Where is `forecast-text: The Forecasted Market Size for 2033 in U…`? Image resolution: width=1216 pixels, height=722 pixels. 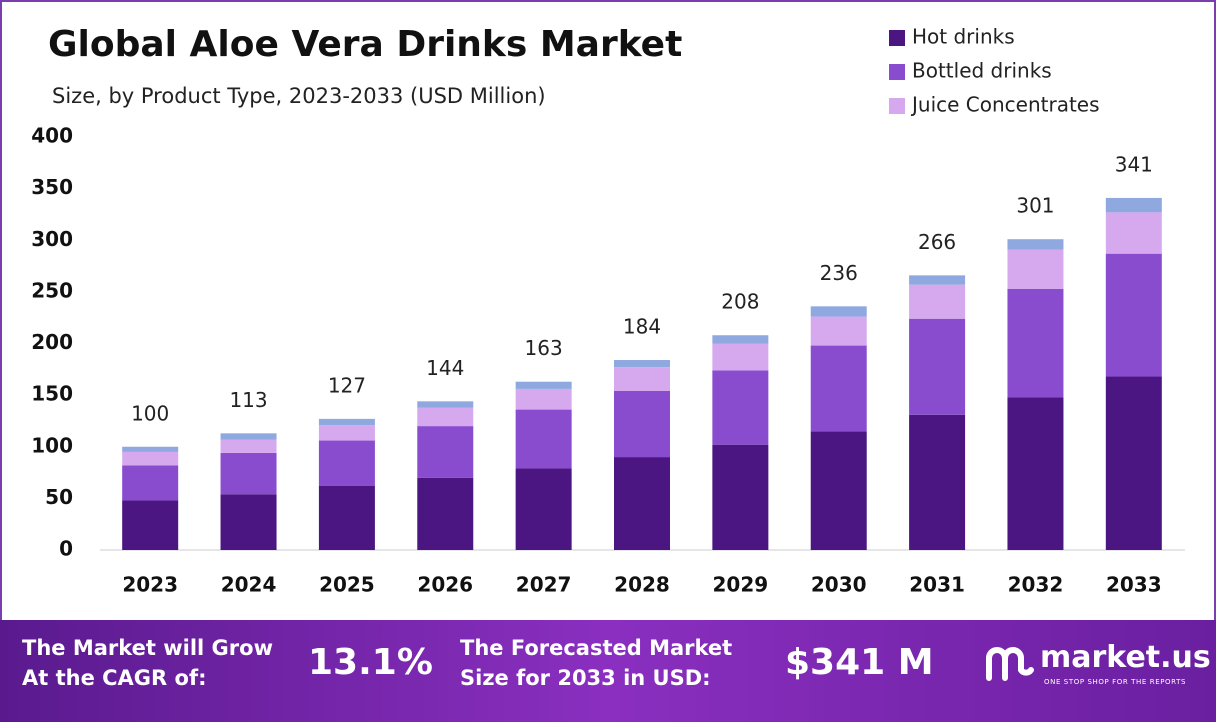 forecast-text: The Forecasted Market Size for 2033 in U… is located at coordinates (596, 663).